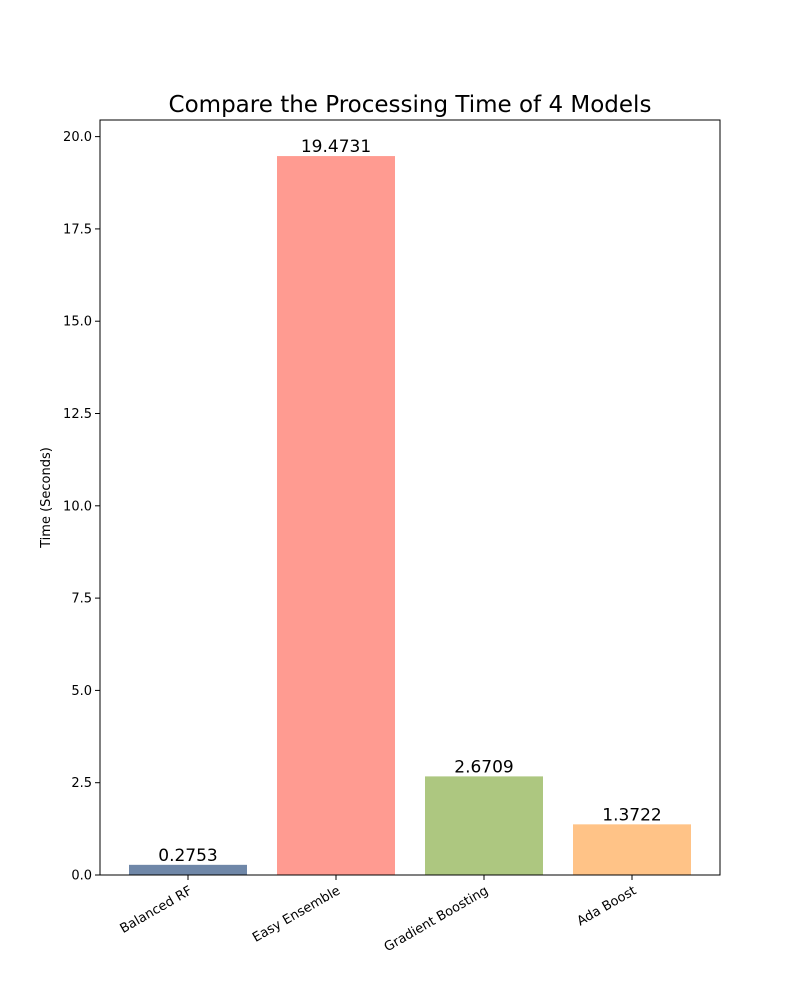 This screenshot has width=800, height=1000. Describe the element at coordinates (77, 137) in the screenshot. I see `y-tick-label: 20.0` at that location.